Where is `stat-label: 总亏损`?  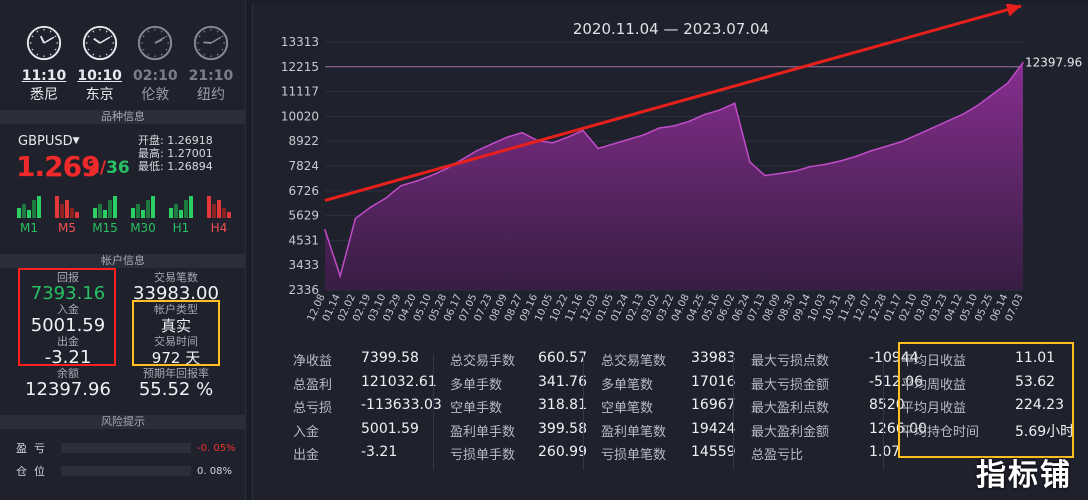 stat-label: 总亏损 is located at coordinates (313, 408).